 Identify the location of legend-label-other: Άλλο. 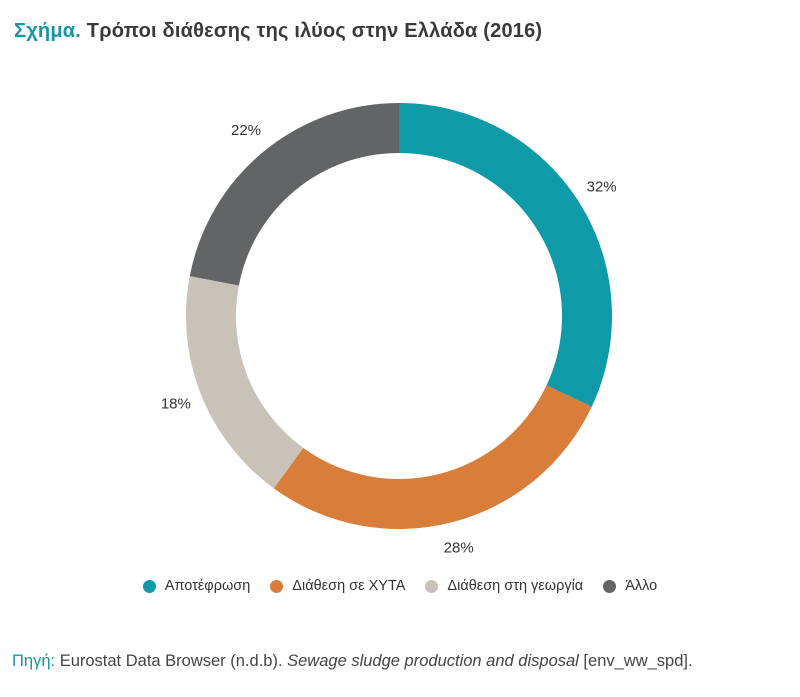
(641, 586).